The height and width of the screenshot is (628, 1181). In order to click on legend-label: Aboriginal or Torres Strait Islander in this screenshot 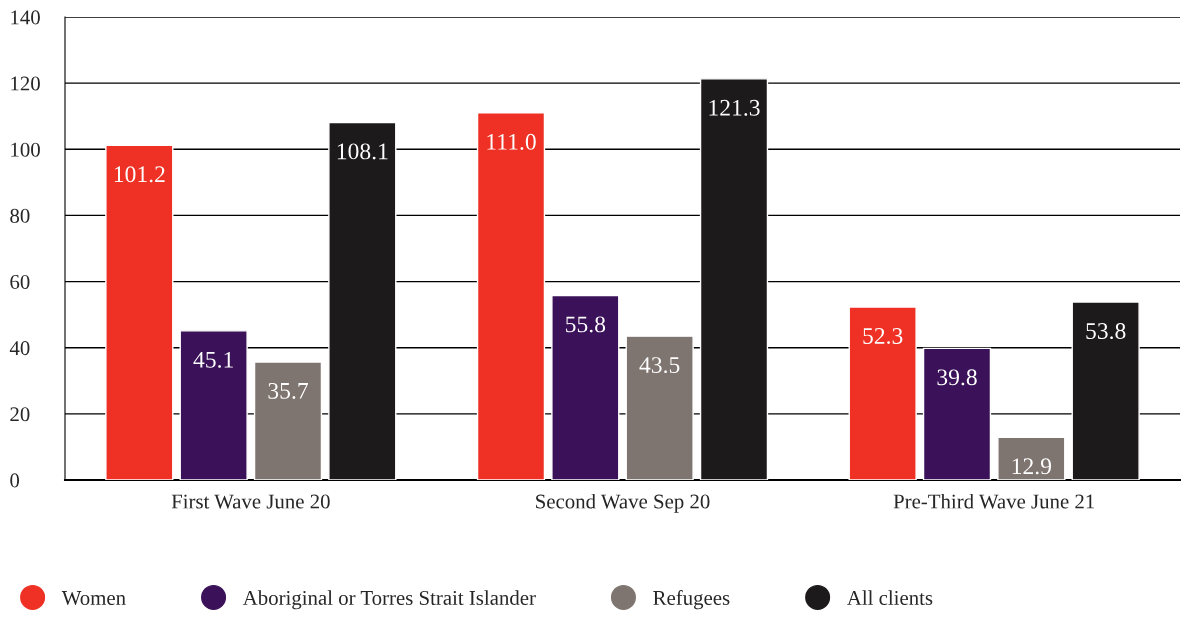, I will do `click(389, 600)`.